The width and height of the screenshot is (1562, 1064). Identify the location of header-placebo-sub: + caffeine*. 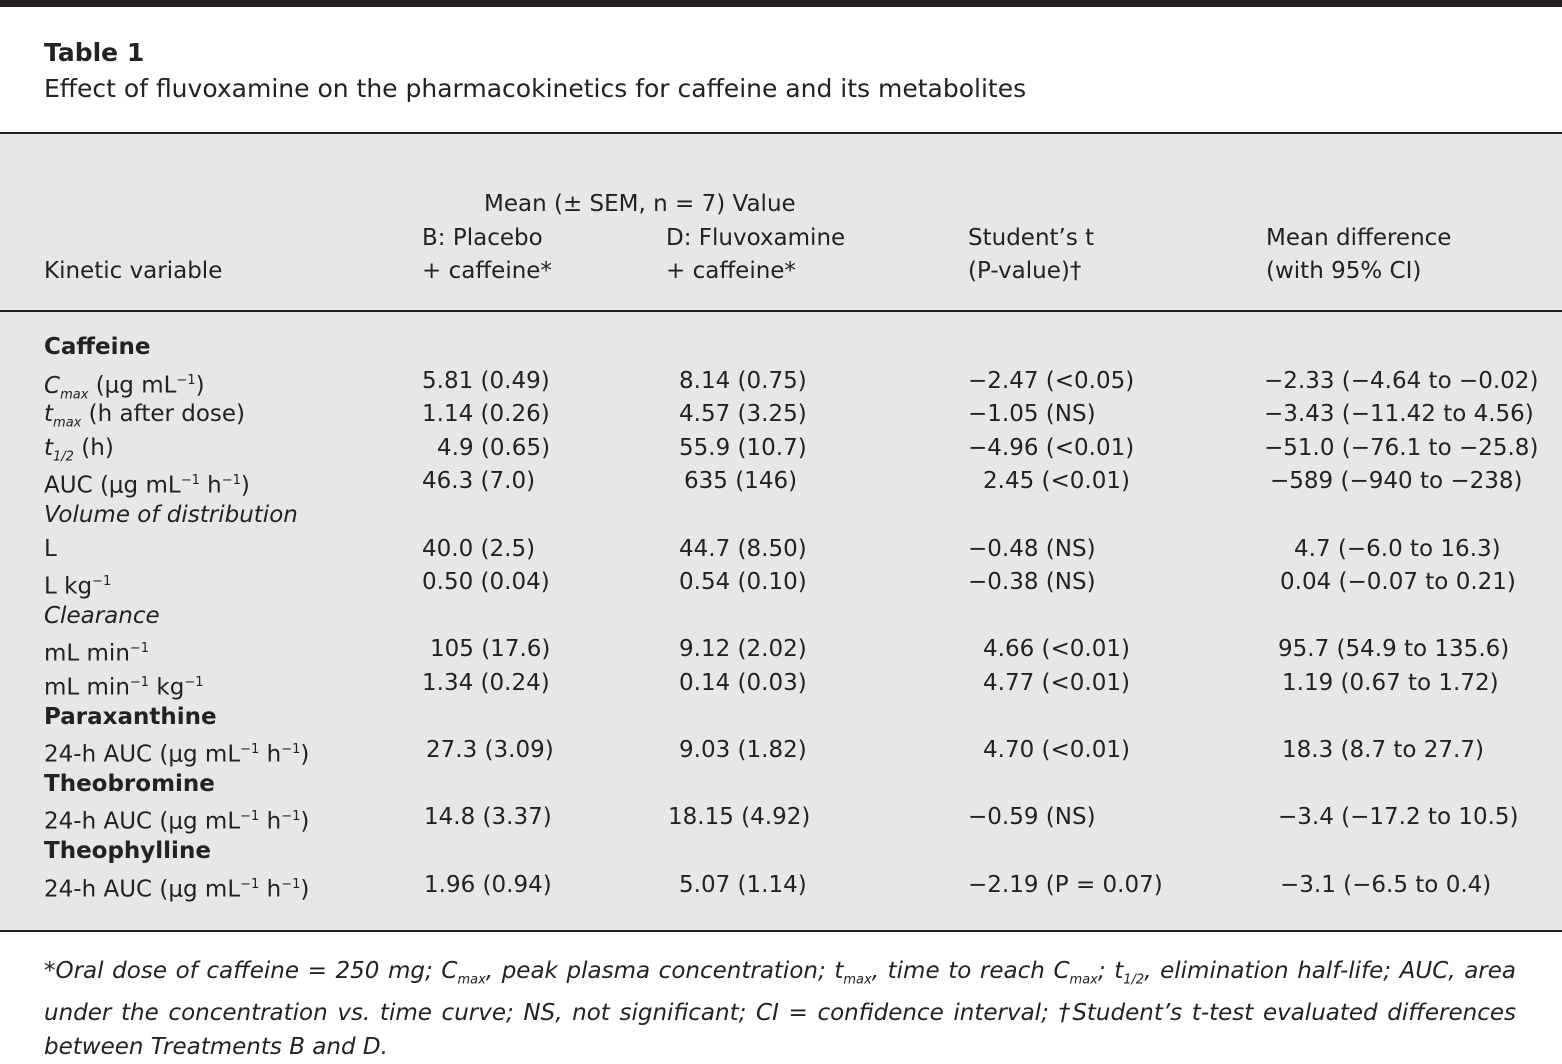
(487, 271).